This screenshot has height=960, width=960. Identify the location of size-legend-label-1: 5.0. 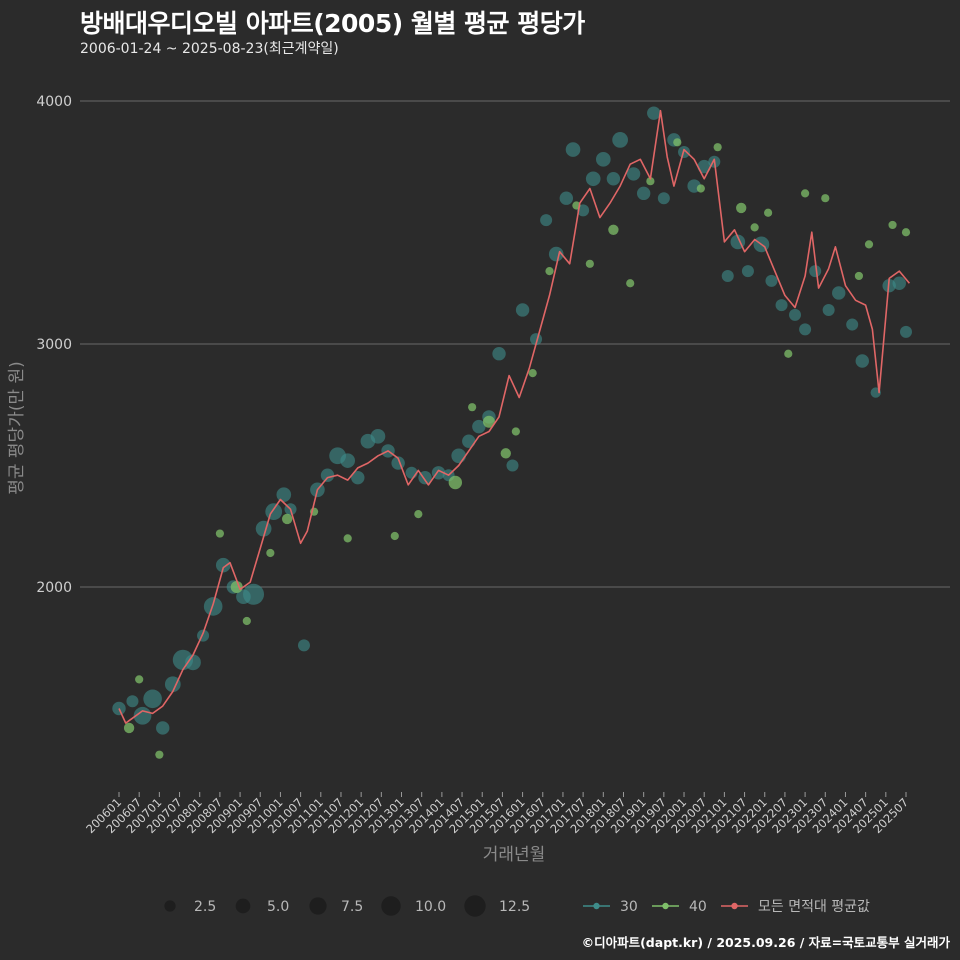
(278, 907).